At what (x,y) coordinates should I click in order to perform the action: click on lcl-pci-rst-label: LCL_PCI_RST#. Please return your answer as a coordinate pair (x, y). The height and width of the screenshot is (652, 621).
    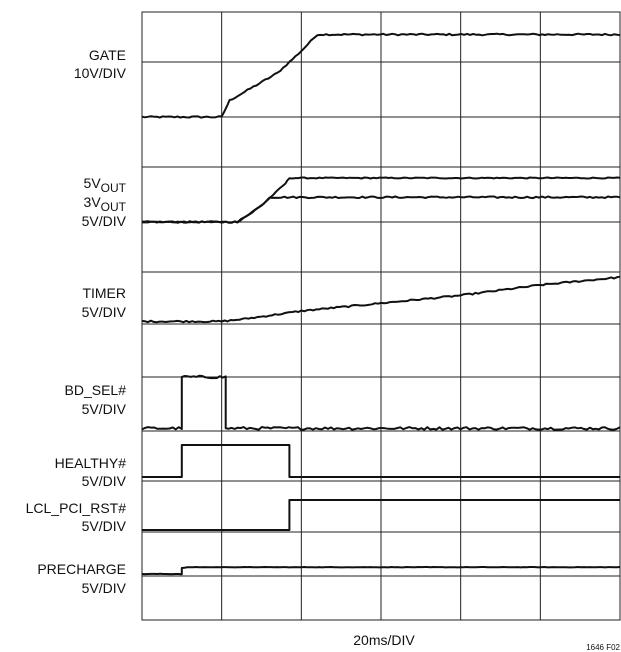
    Looking at the image, I should click on (76, 508).